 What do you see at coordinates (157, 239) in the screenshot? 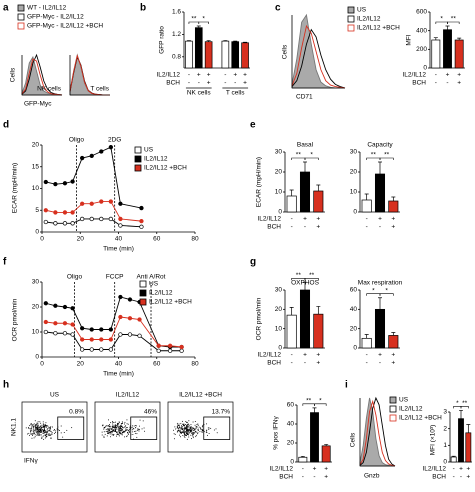
I see `x-tick-label: 60` at bounding box center [157, 239].